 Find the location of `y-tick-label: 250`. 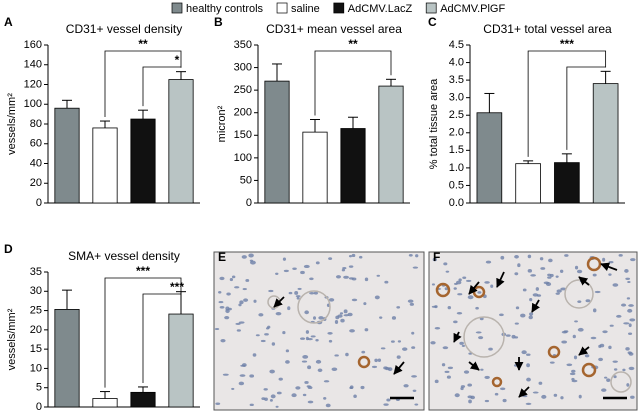

y-tick-label: 250 is located at coordinates (243, 90).